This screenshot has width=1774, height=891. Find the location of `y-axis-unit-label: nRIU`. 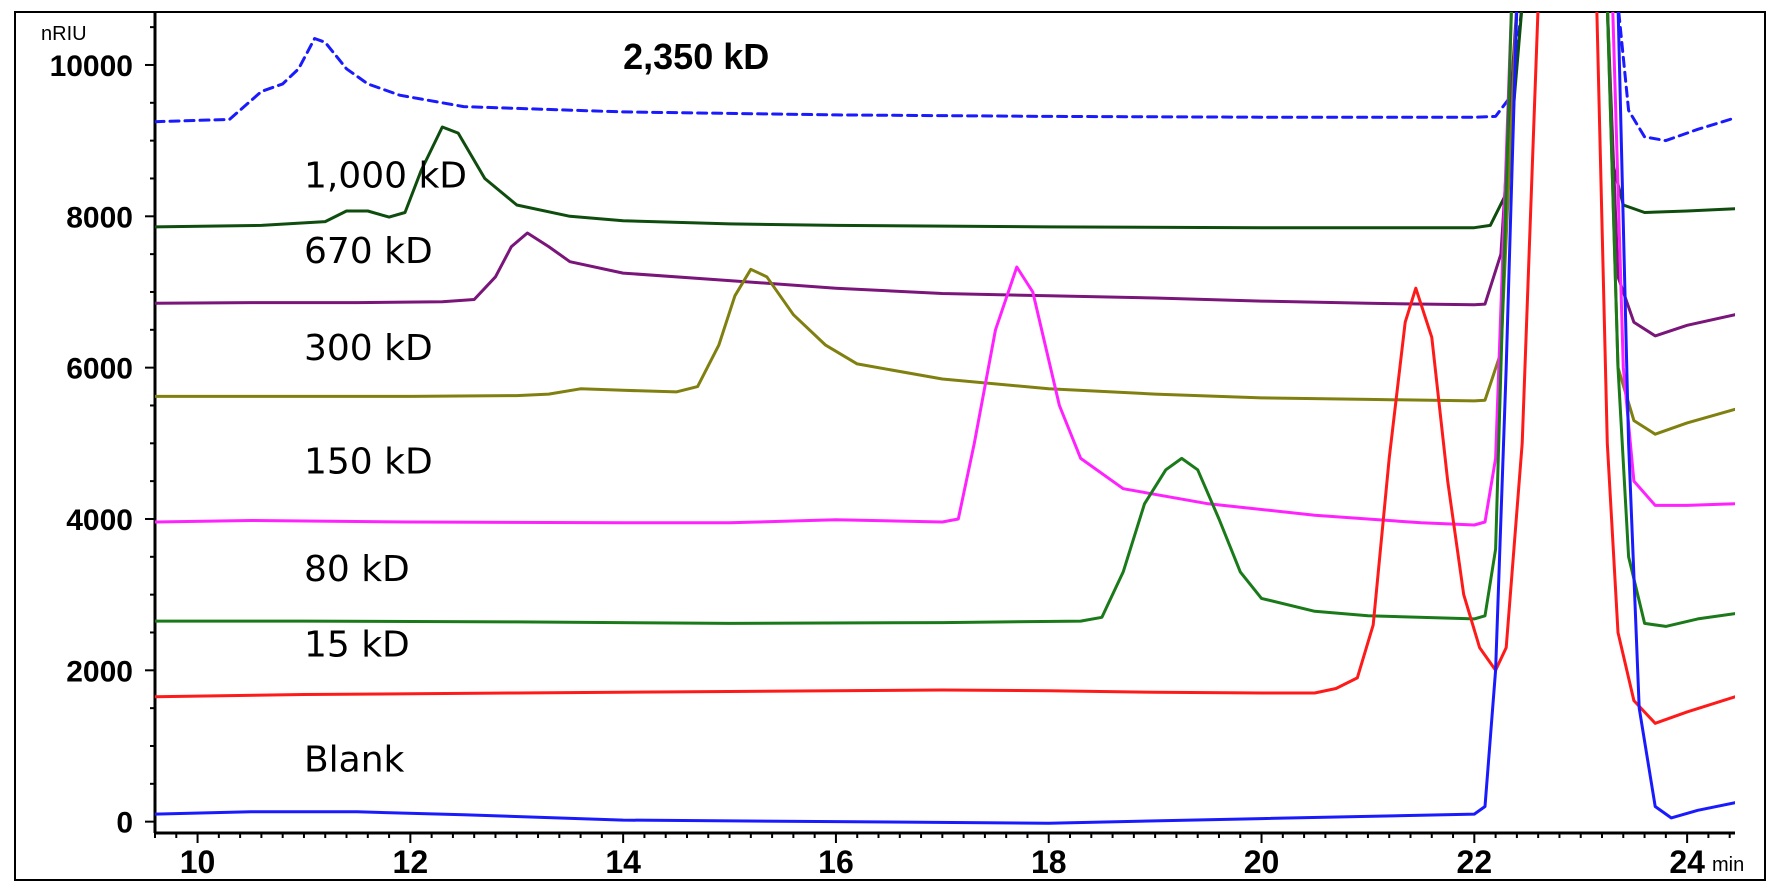

y-axis-unit-label: nRIU is located at coordinates (64, 34).